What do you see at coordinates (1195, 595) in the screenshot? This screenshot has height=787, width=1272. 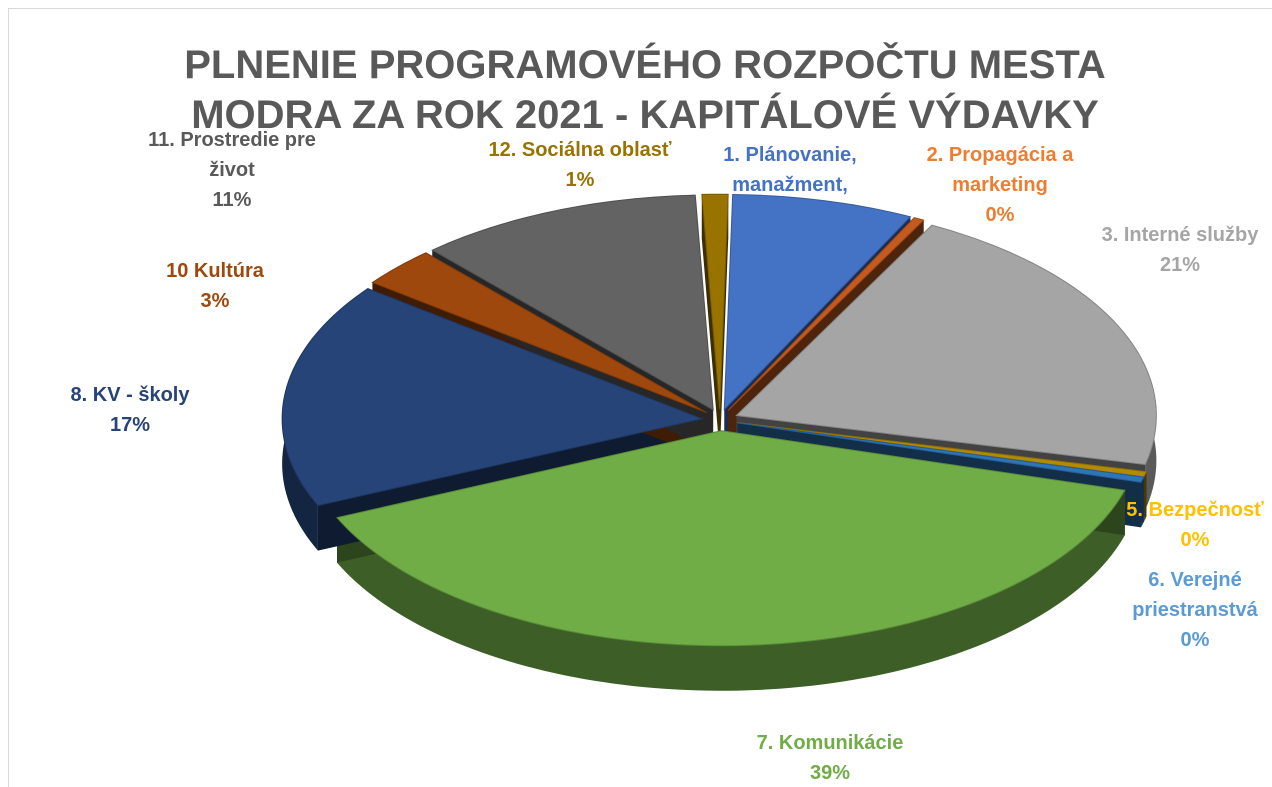 I see `category-label: 6. Verejné priestranstvá` at bounding box center [1195, 595].